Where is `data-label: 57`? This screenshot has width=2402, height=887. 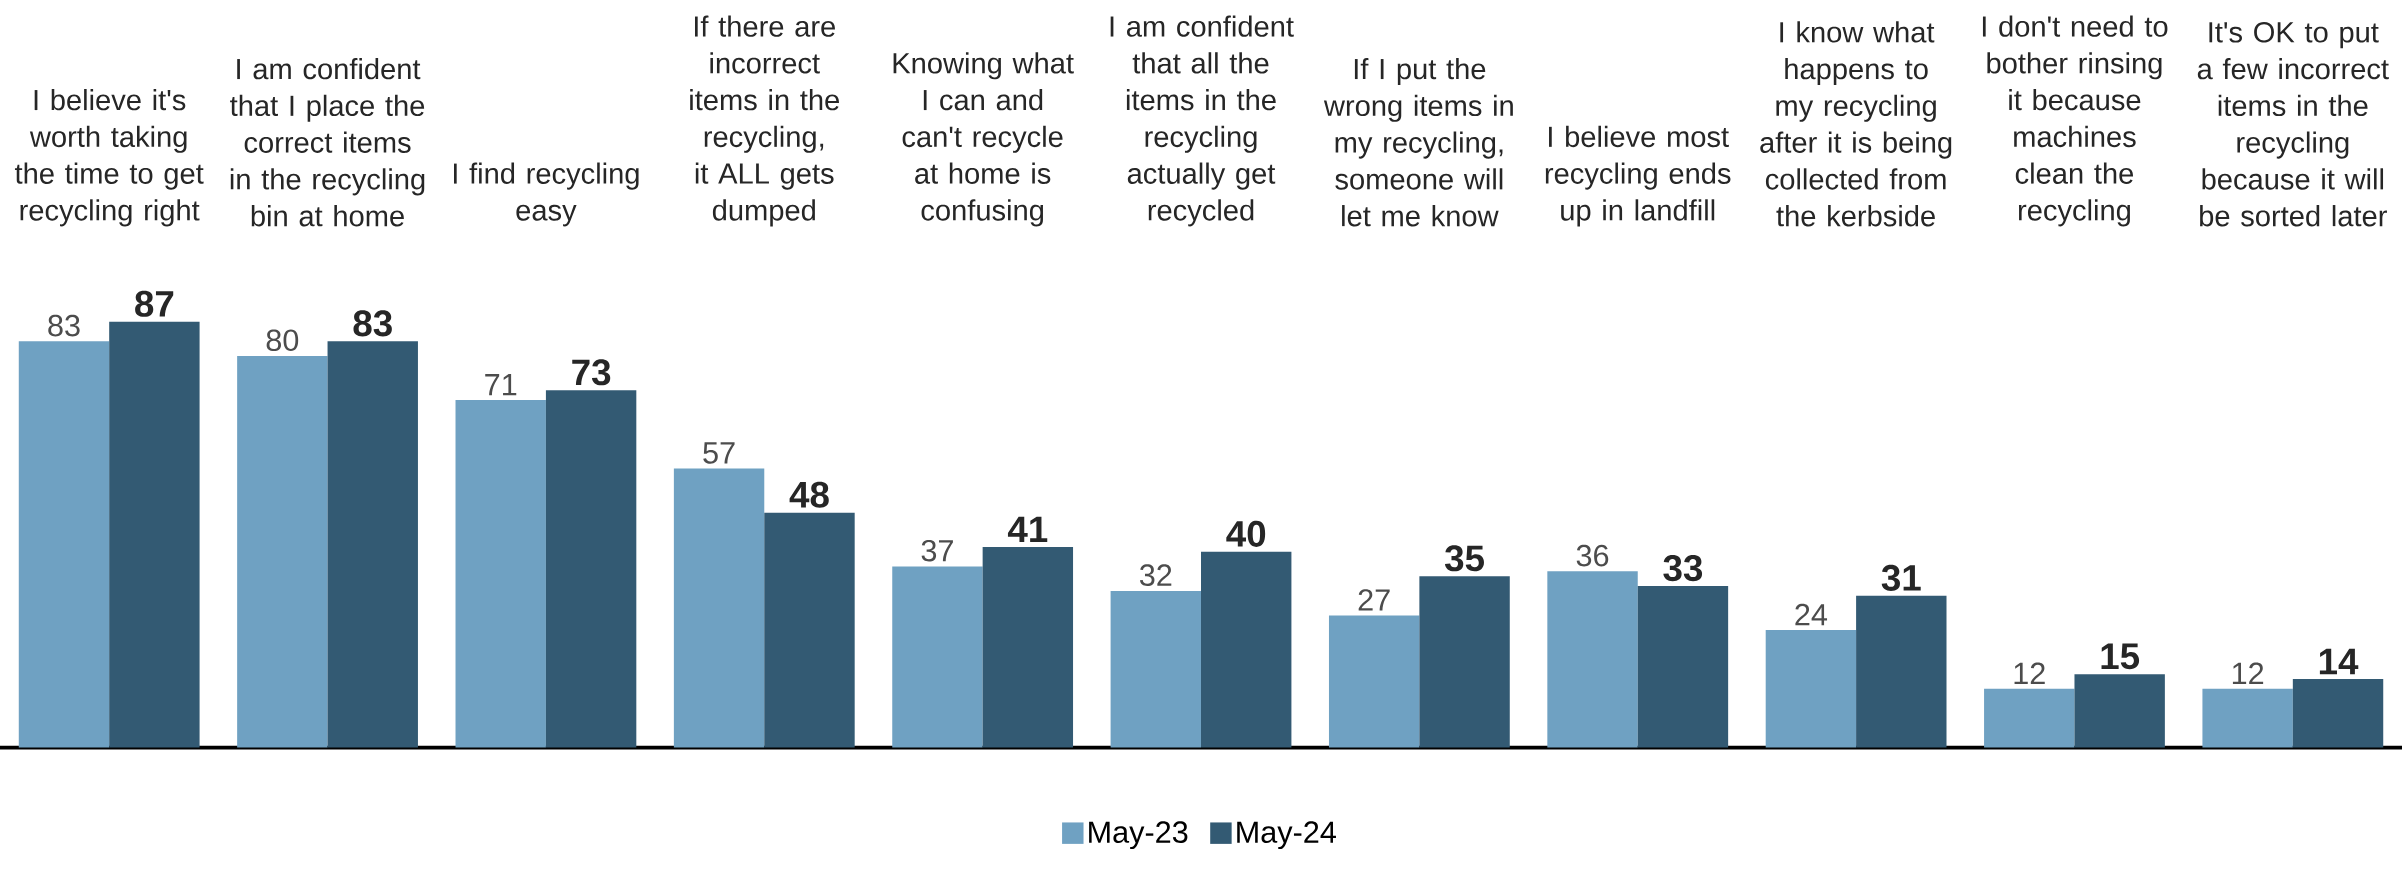
data-label: 57 is located at coordinates (719, 453).